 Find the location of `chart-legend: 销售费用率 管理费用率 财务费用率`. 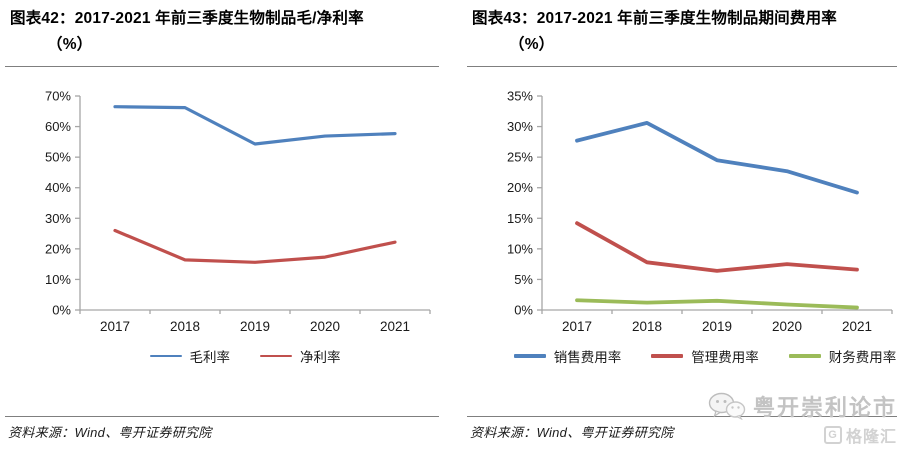

chart-legend: 销售费用率 管理费用率 财务费用率 is located at coordinates (682, 356).